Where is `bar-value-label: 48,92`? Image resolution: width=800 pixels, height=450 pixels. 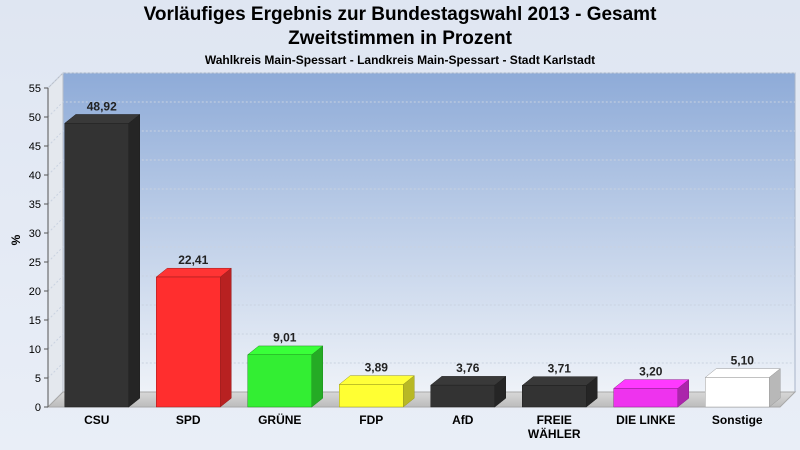 bar-value-label: 48,92 is located at coordinates (102, 106).